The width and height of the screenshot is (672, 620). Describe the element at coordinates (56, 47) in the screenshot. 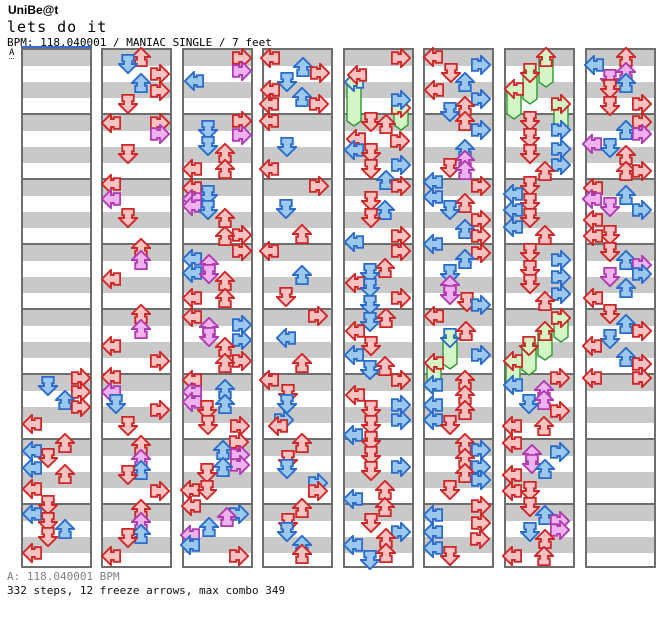

I see `bpm-marker-line` at that location.